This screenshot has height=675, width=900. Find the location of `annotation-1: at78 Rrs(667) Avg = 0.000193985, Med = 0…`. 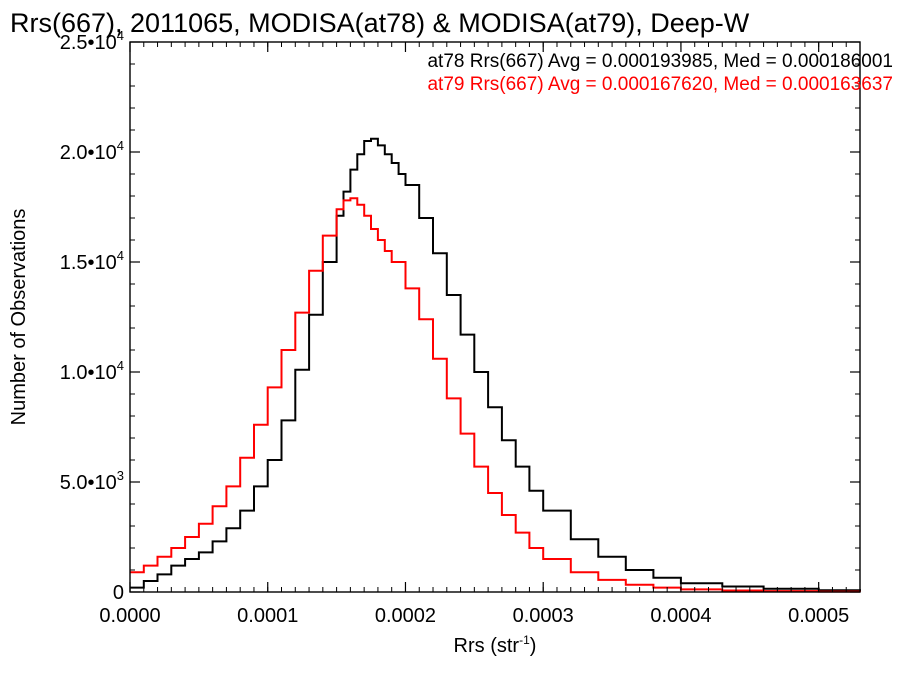

annotation-1: at78 Rrs(667) Avg = 0.000193985, Med = 0… is located at coordinates (660, 61).